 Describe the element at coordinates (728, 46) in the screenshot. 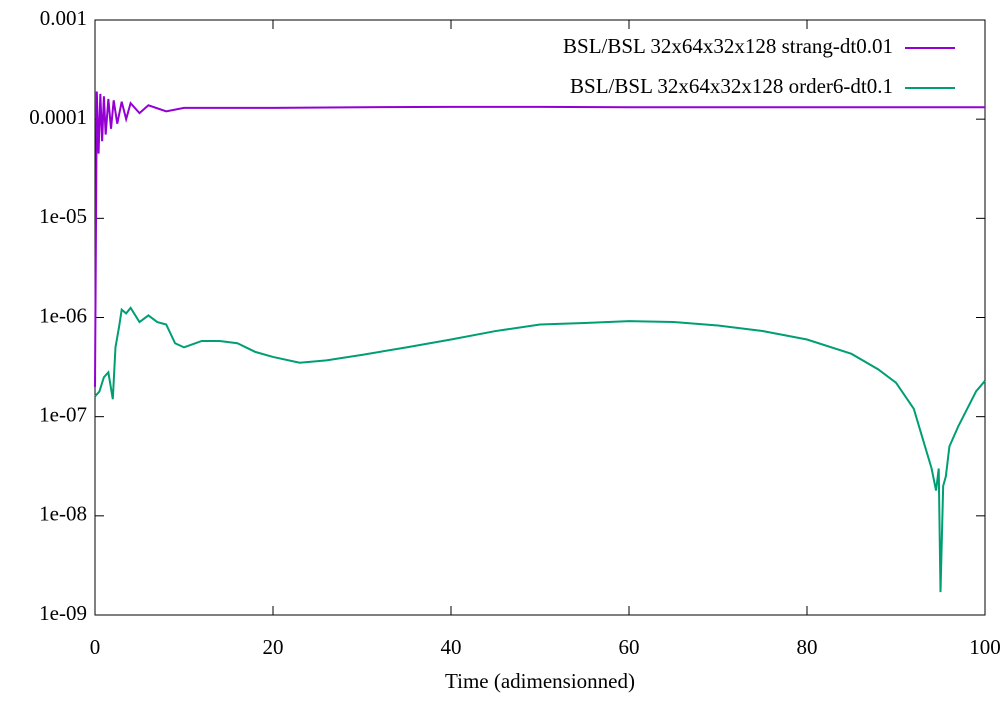

I see `legend-label: BSL/BSL 32x64x32x128 strang-dt0.01` at that location.